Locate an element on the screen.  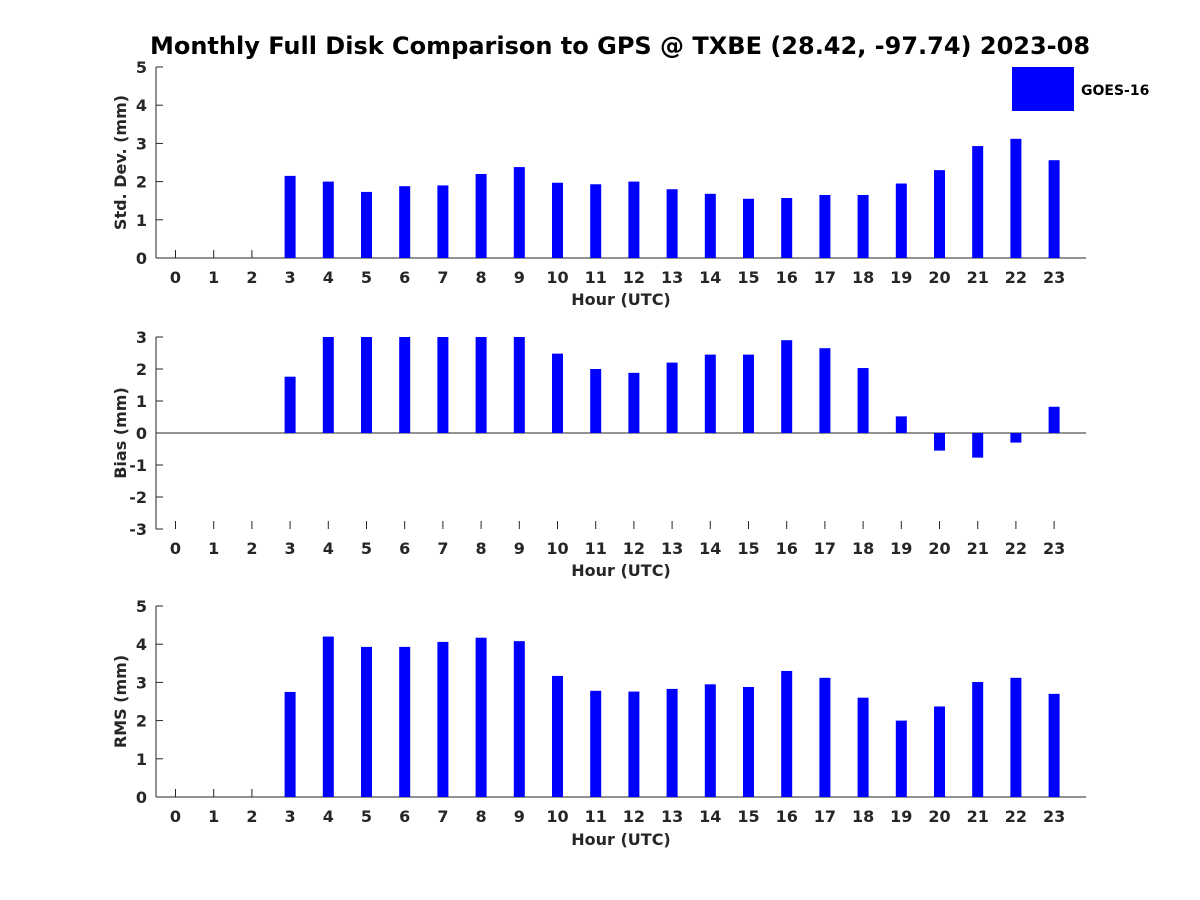
rms-x-tick-label: 8 is located at coordinates (481, 816).